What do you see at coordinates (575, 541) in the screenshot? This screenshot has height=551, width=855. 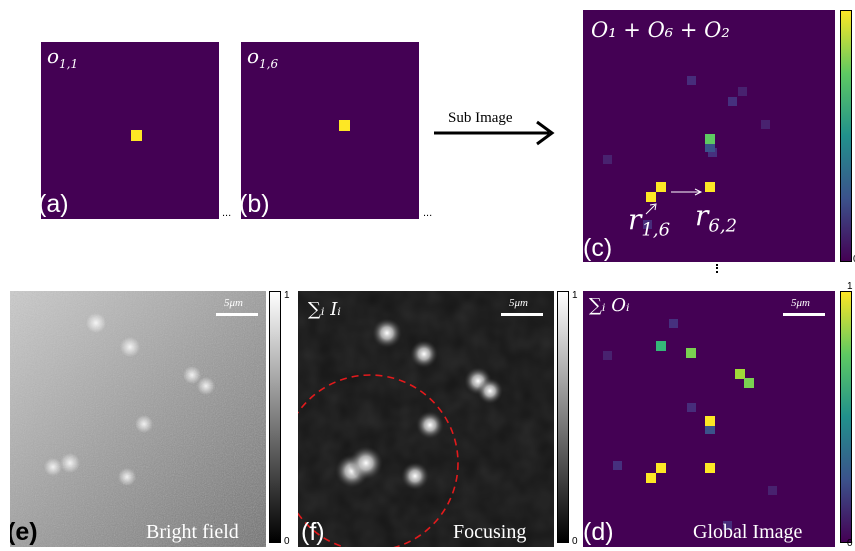 I see `colorbar-f-bottom-tick: 0` at bounding box center [575, 541].